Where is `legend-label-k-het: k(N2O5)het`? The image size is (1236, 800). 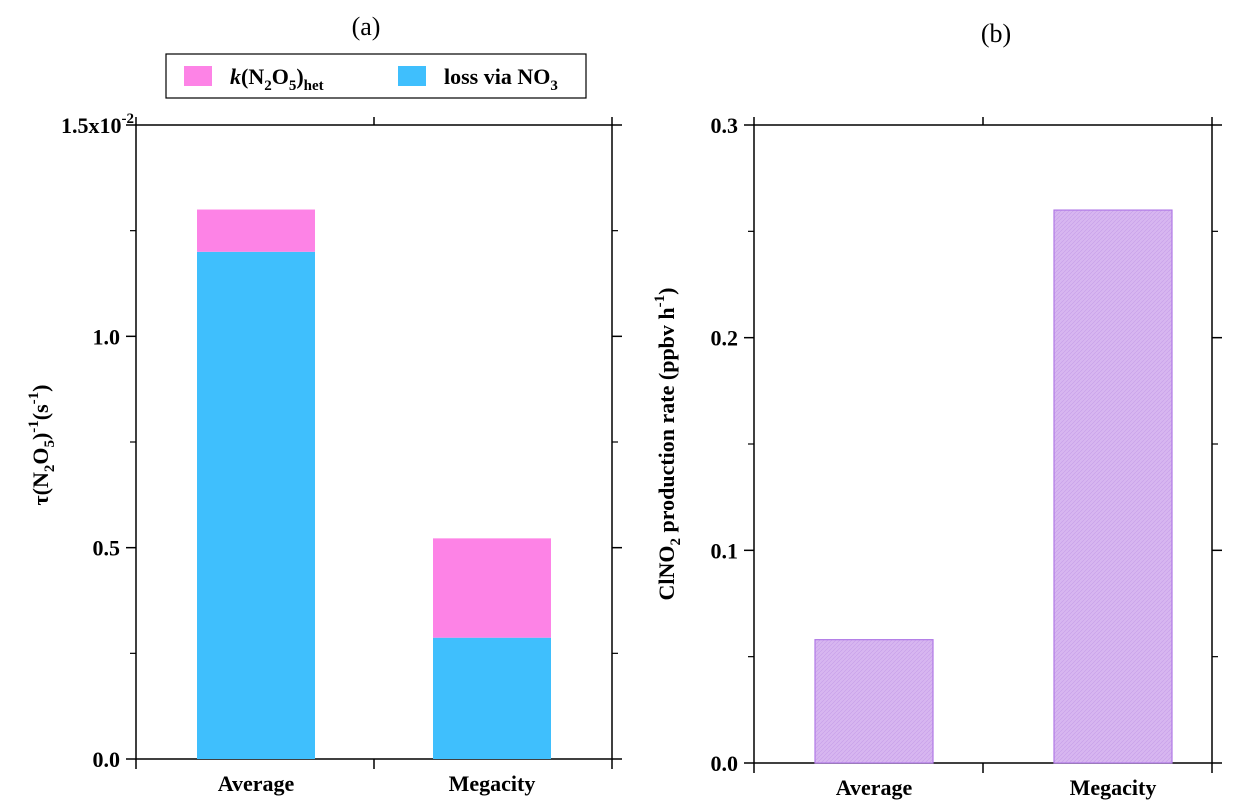 legend-label-k-het: k(N2O5)het is located at coordinates (277, 79).